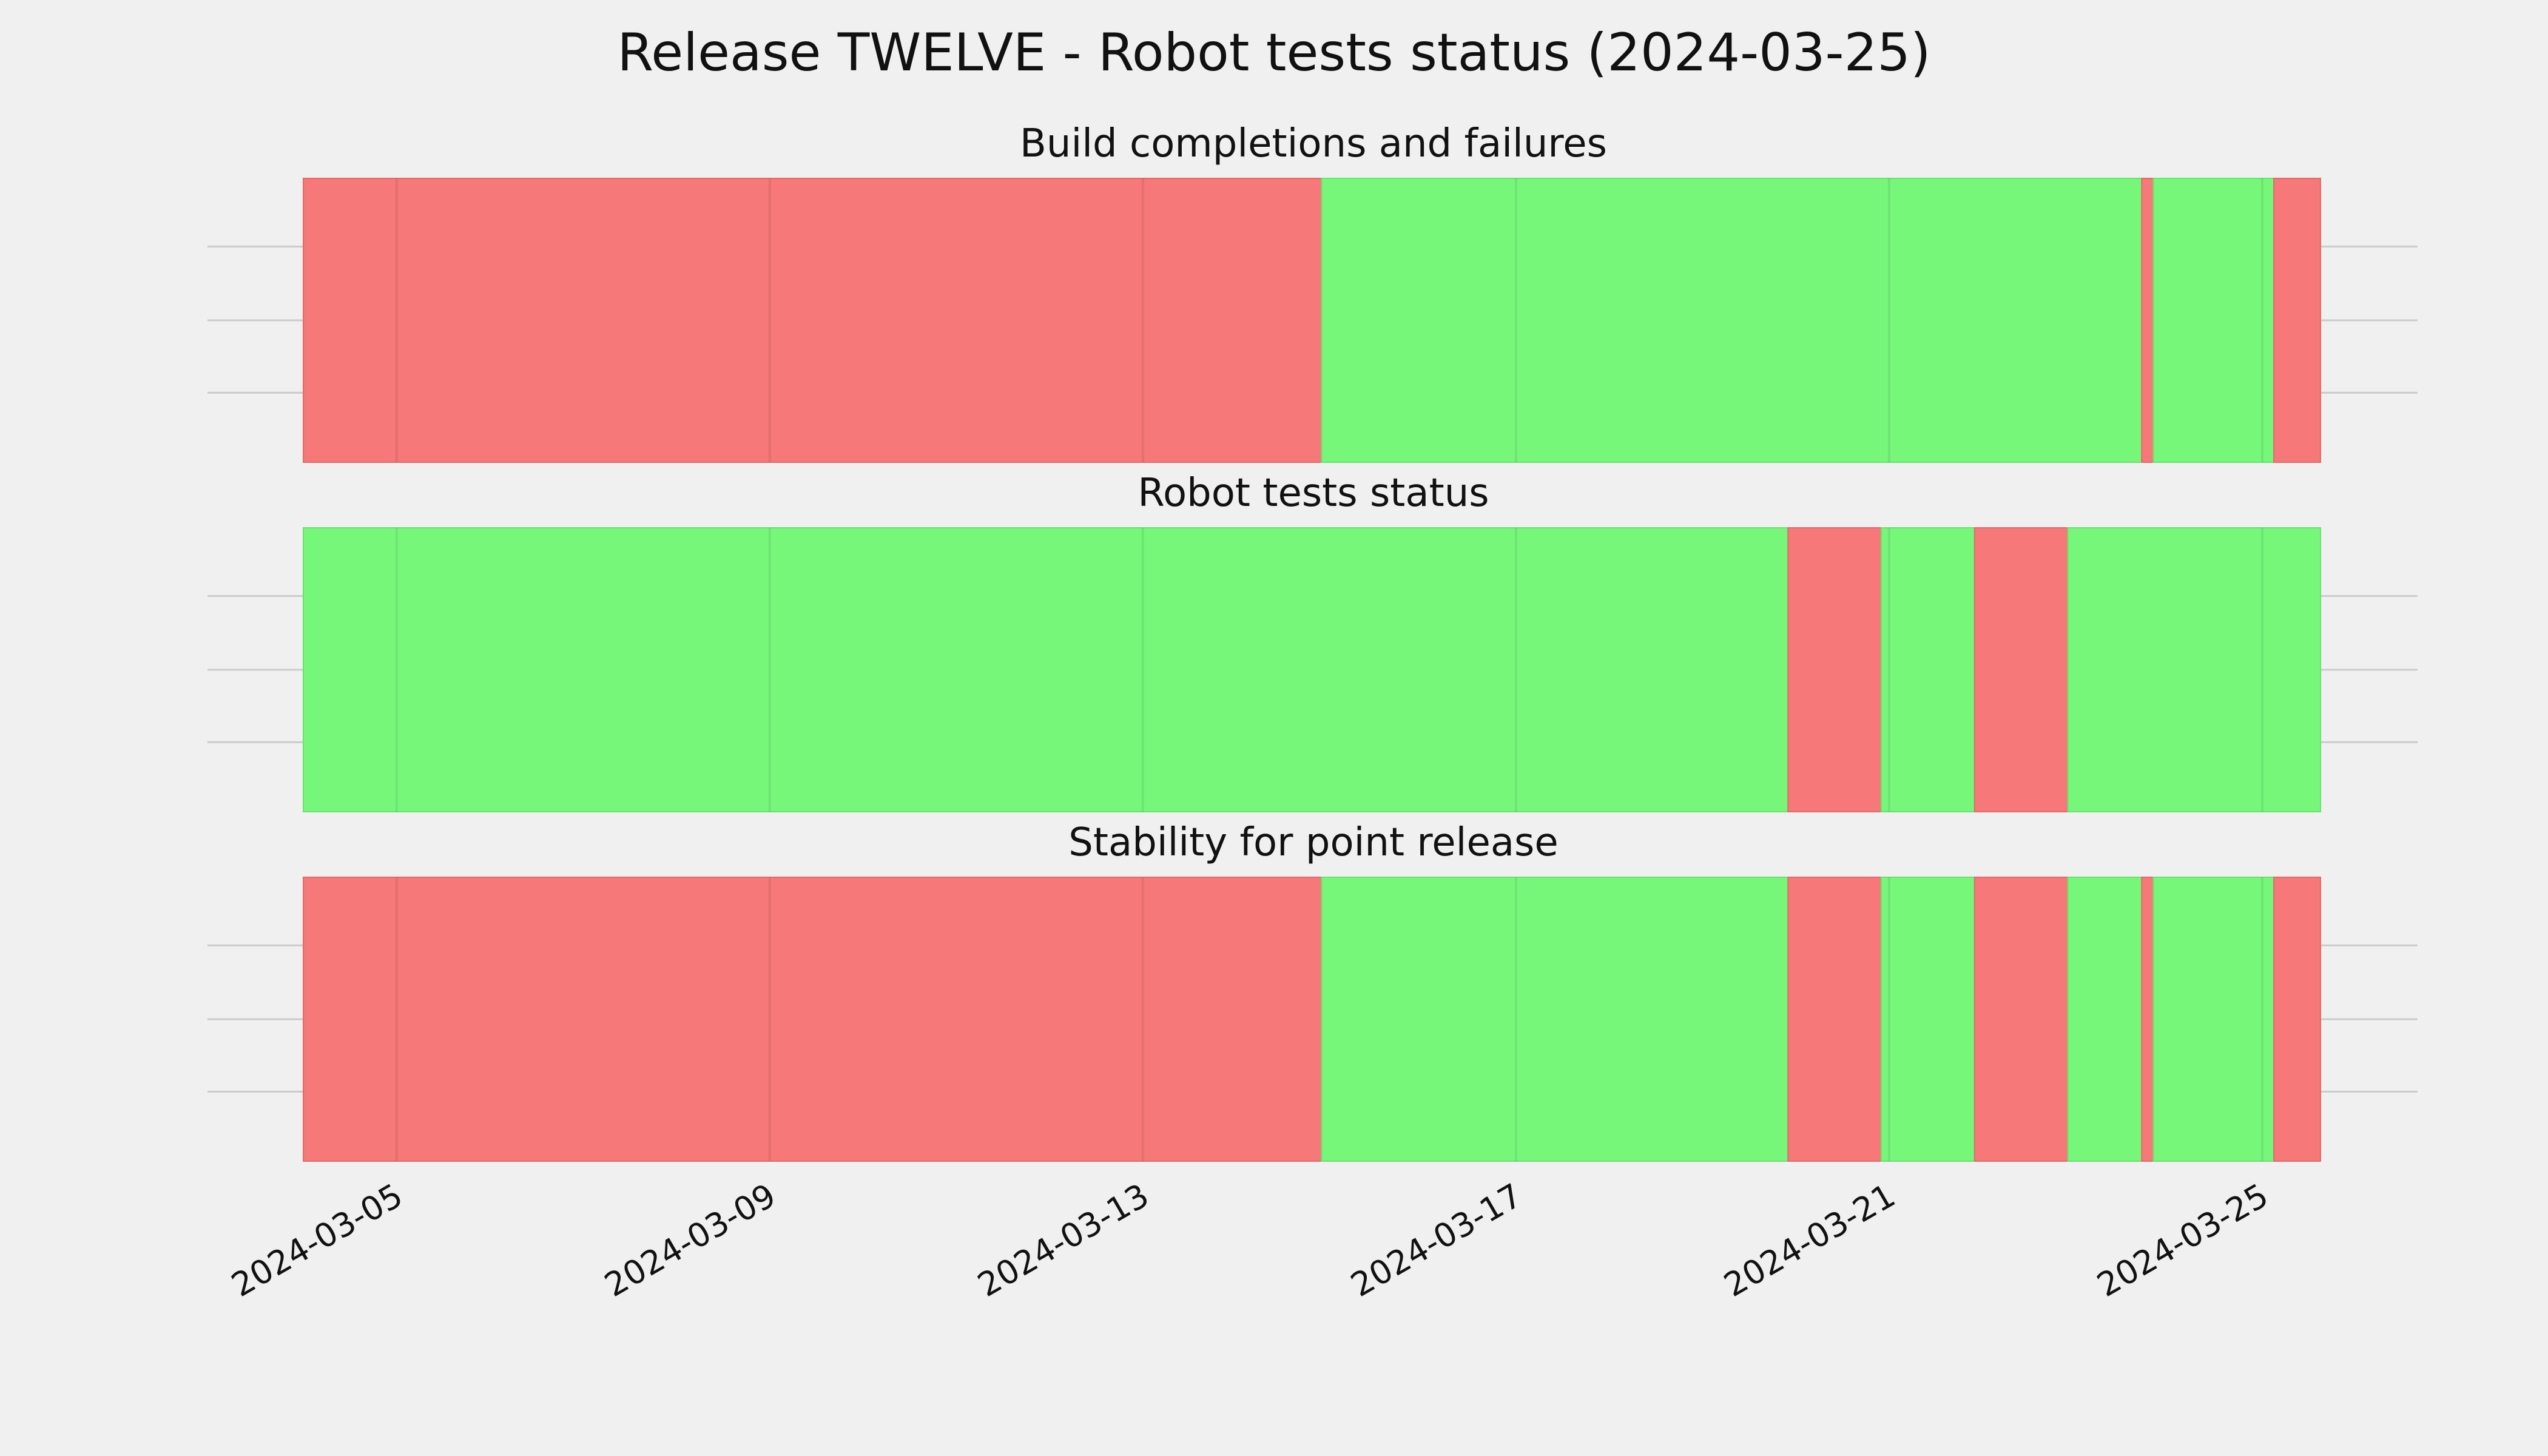  Describe the element at coordinates (1809, 1240) in the screenshot. I see `x-tick-label: 2024-03-21` at that location.